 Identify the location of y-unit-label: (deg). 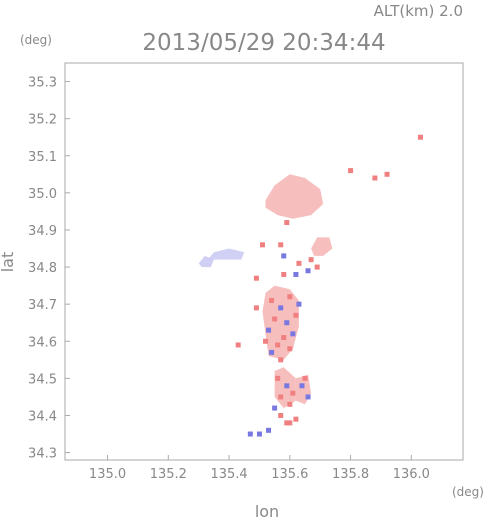
(36, 40).